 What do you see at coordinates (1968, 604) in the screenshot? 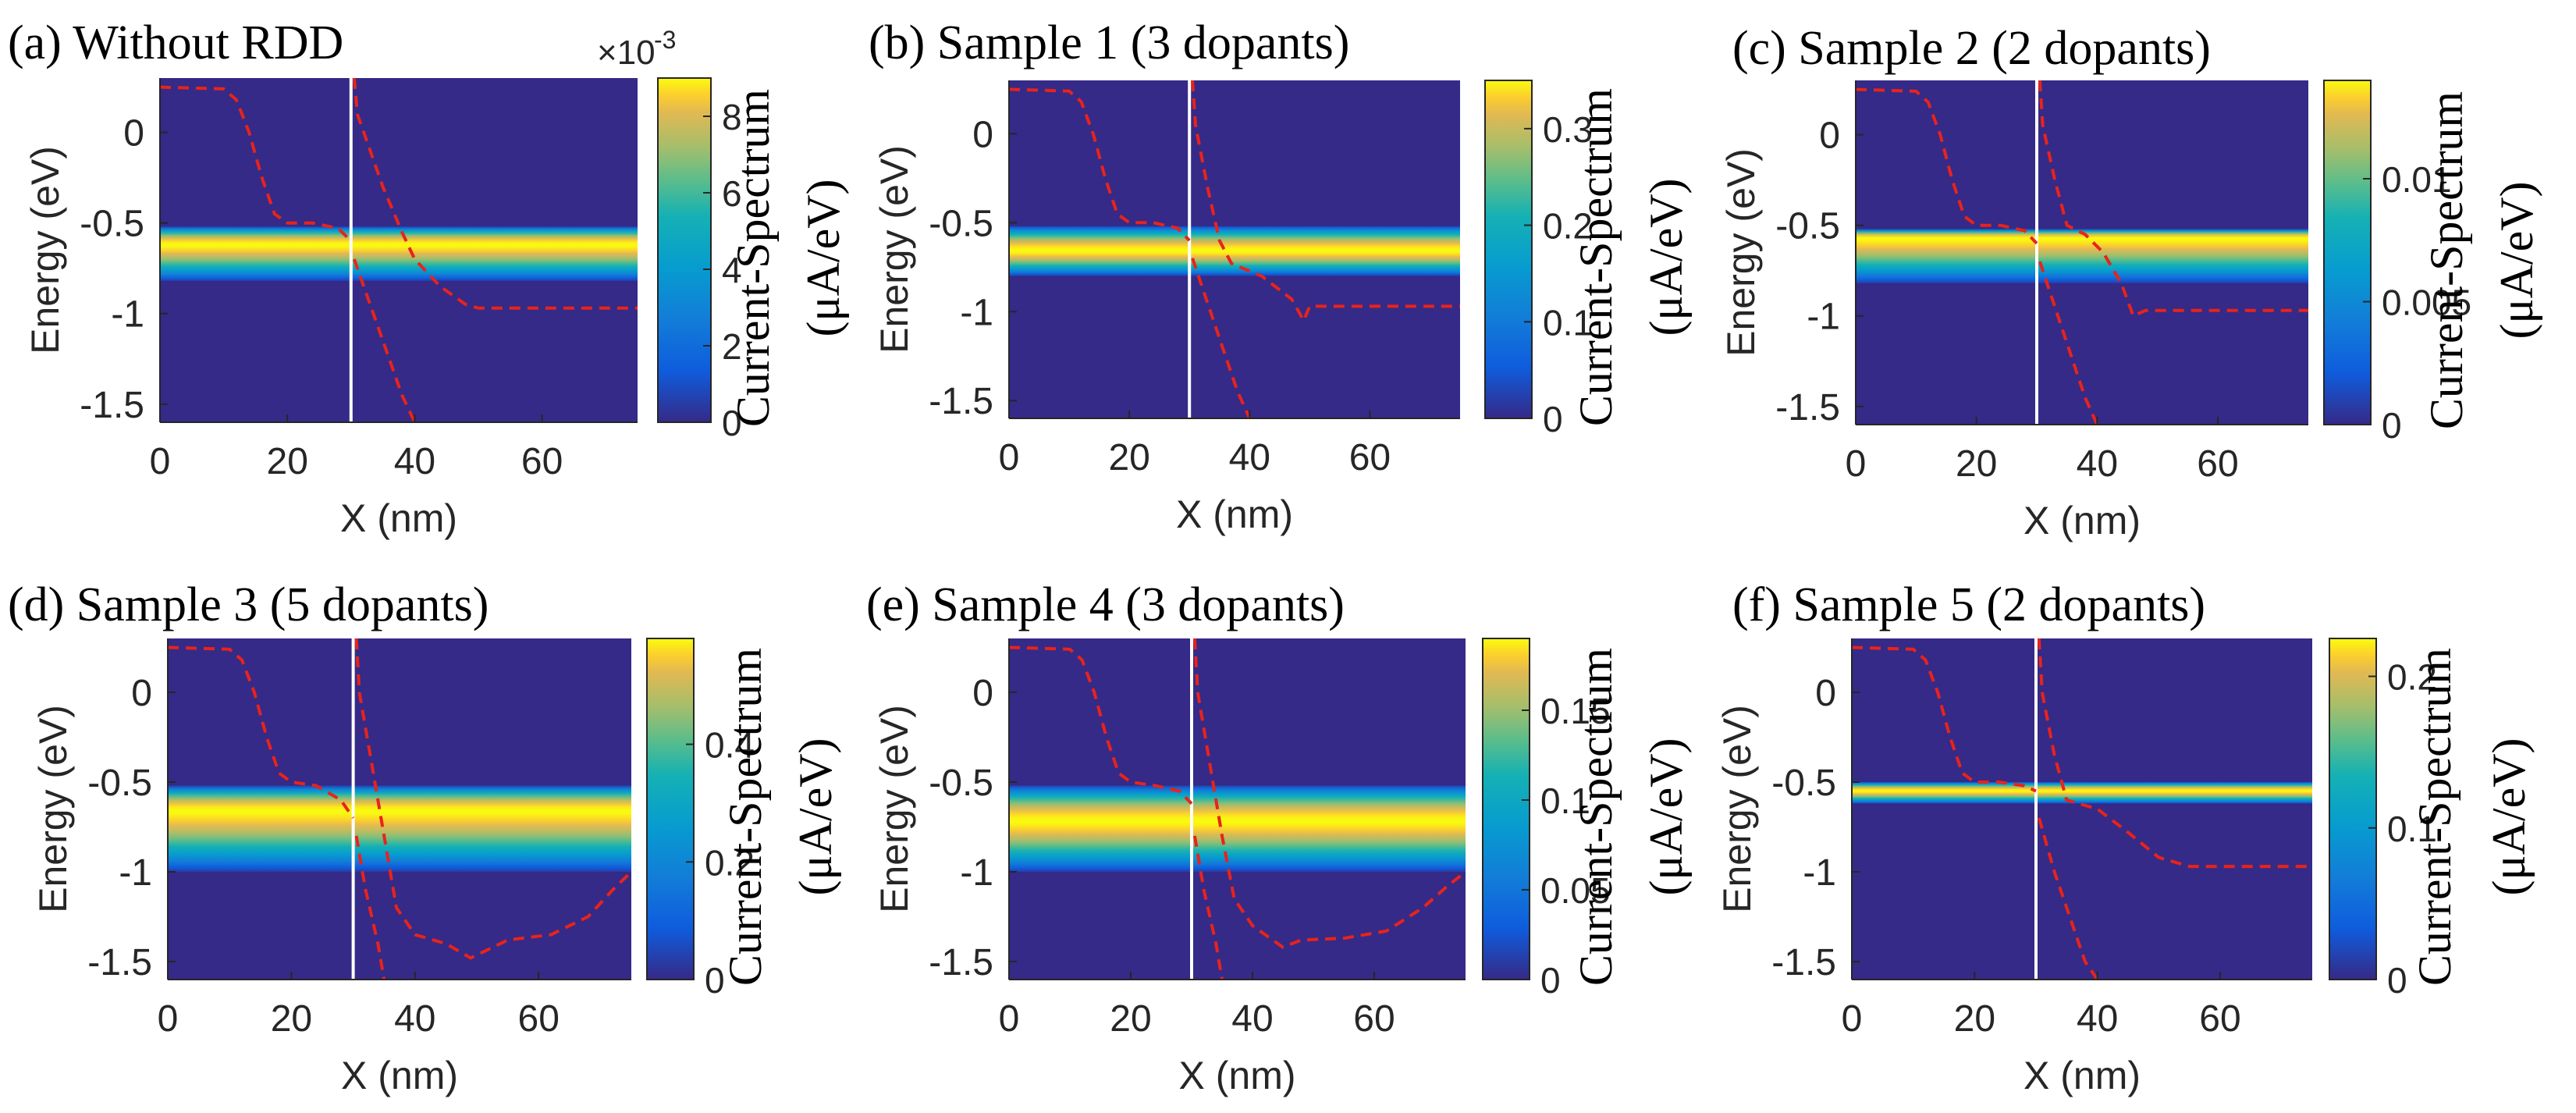
I see `panel-title: (f) Sample 5 (2 dopants)` at bounding box center [1968, 604].